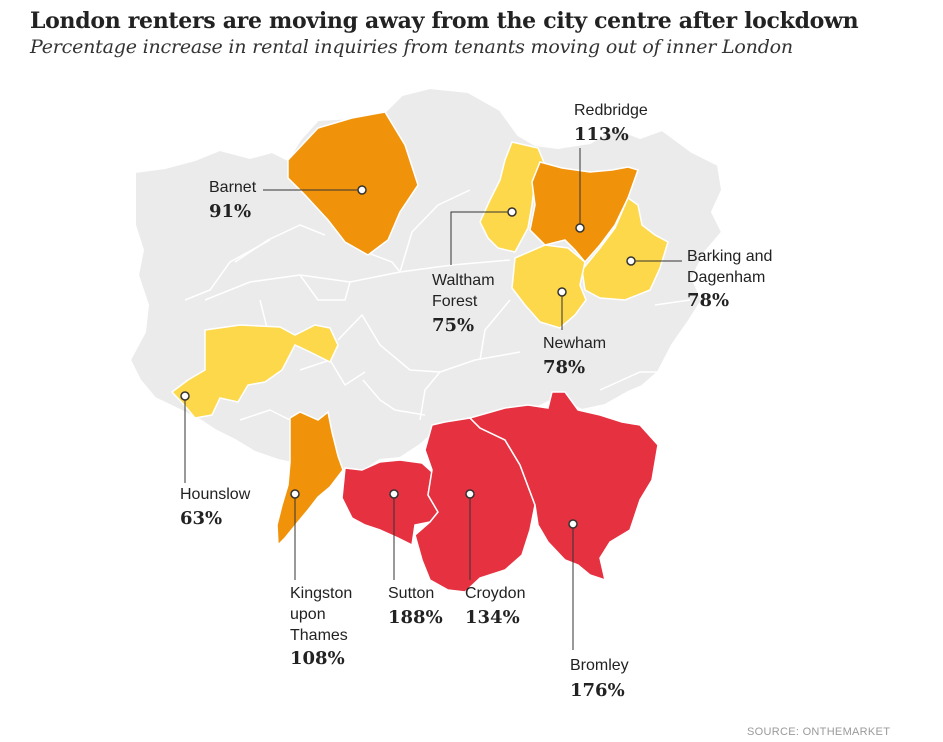 The width and height of the screenshot is (943, 742). I want to click on marker-sutton, so click(394, 494).